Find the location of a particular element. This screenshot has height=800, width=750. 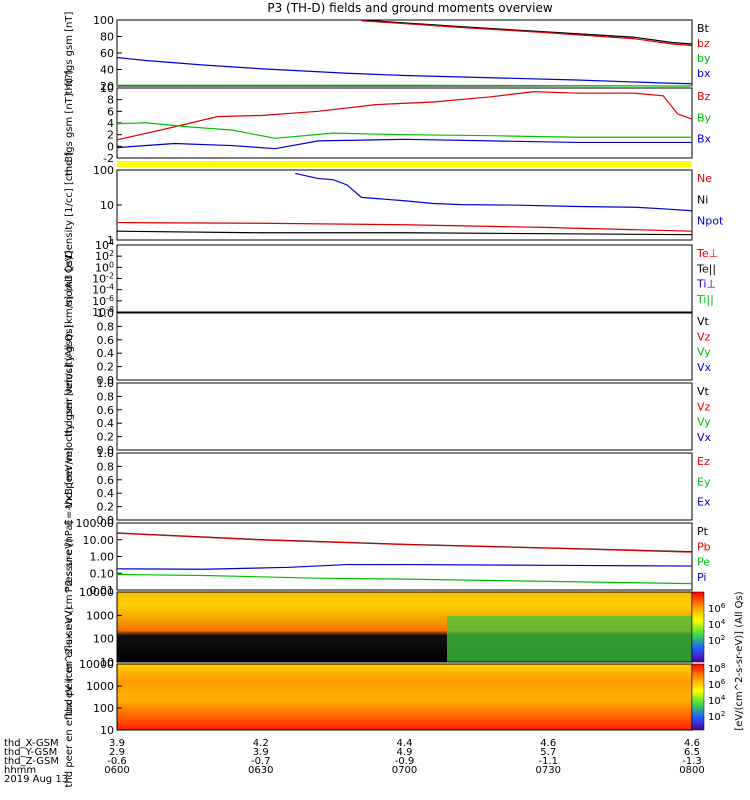

bottom-row-label: thd_Y-GSM is located at coordinates (30, 752).